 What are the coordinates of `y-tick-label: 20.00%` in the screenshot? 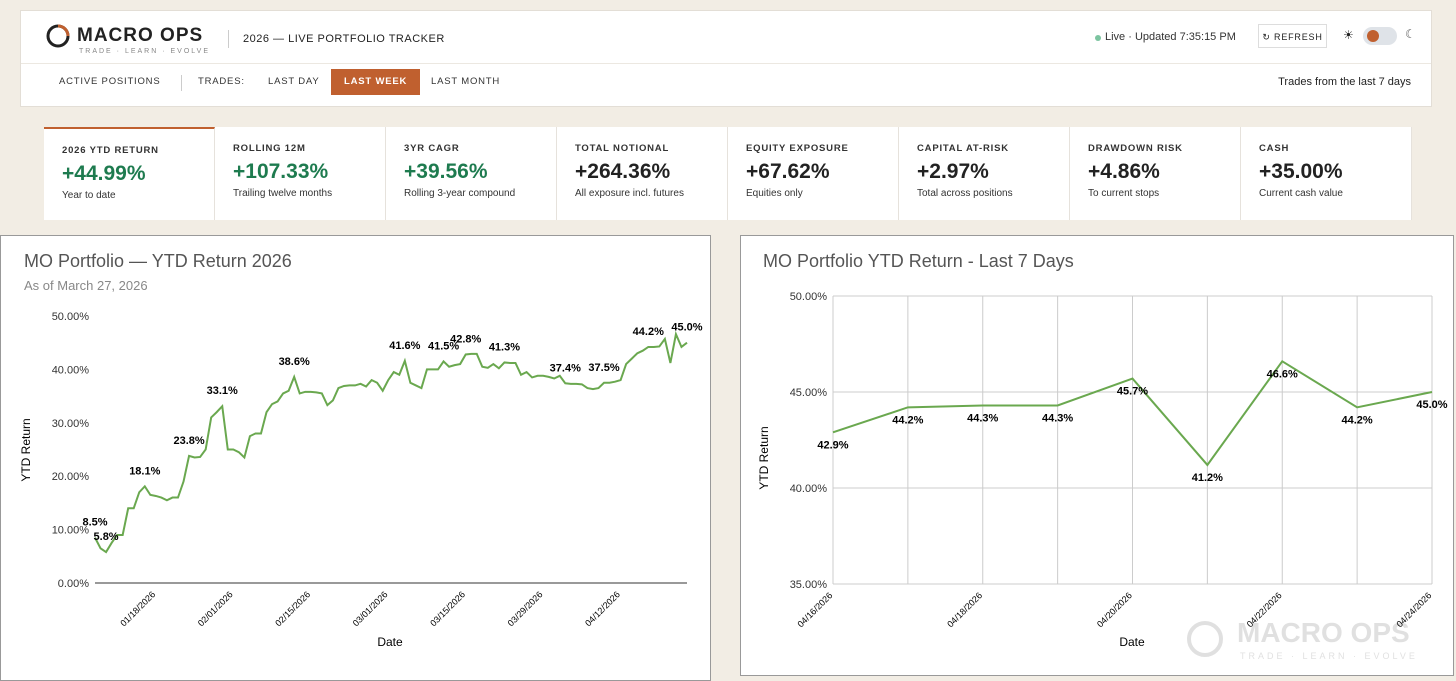 It's located at (71, 477).